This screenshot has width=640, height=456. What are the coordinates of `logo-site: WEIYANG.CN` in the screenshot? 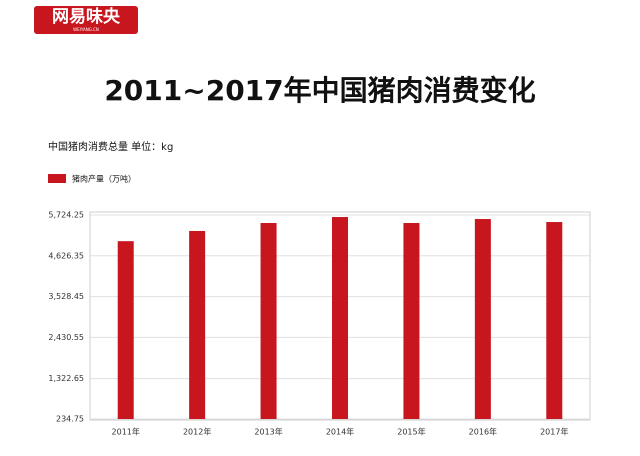 It's located at (86, 29).